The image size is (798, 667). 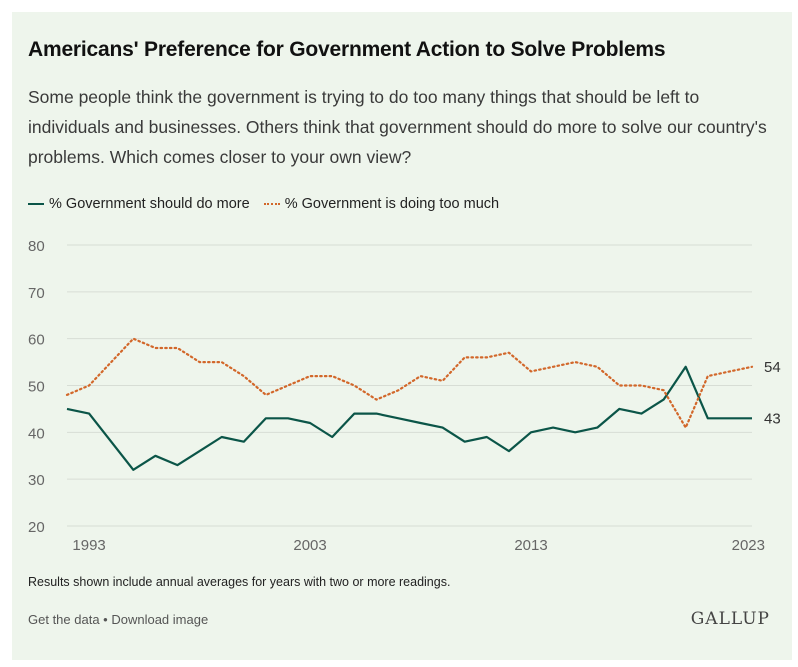 I want to click on y-tick-label: 20, so click(x=36, y=527).